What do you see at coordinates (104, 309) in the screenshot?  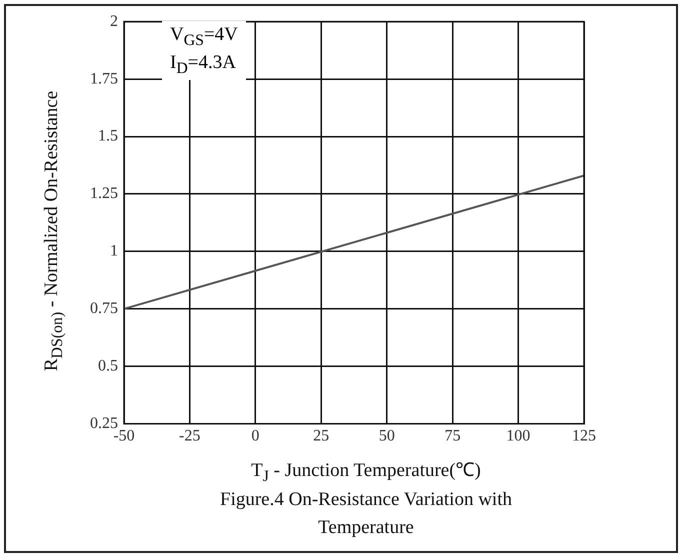 I see `y-tick-label: 0.75` at bounding box center [104, 309].